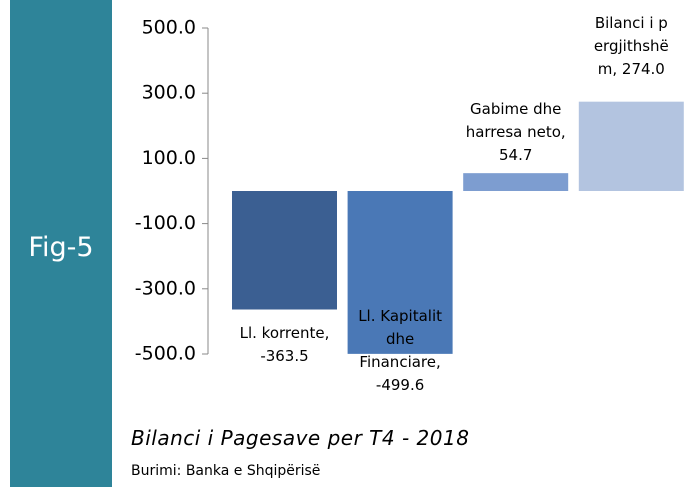 The height and width of the screenshot is (487, 700). I want to click on data-label: Bilanci i pergjithshëm, 274.0, so click(631, 46).